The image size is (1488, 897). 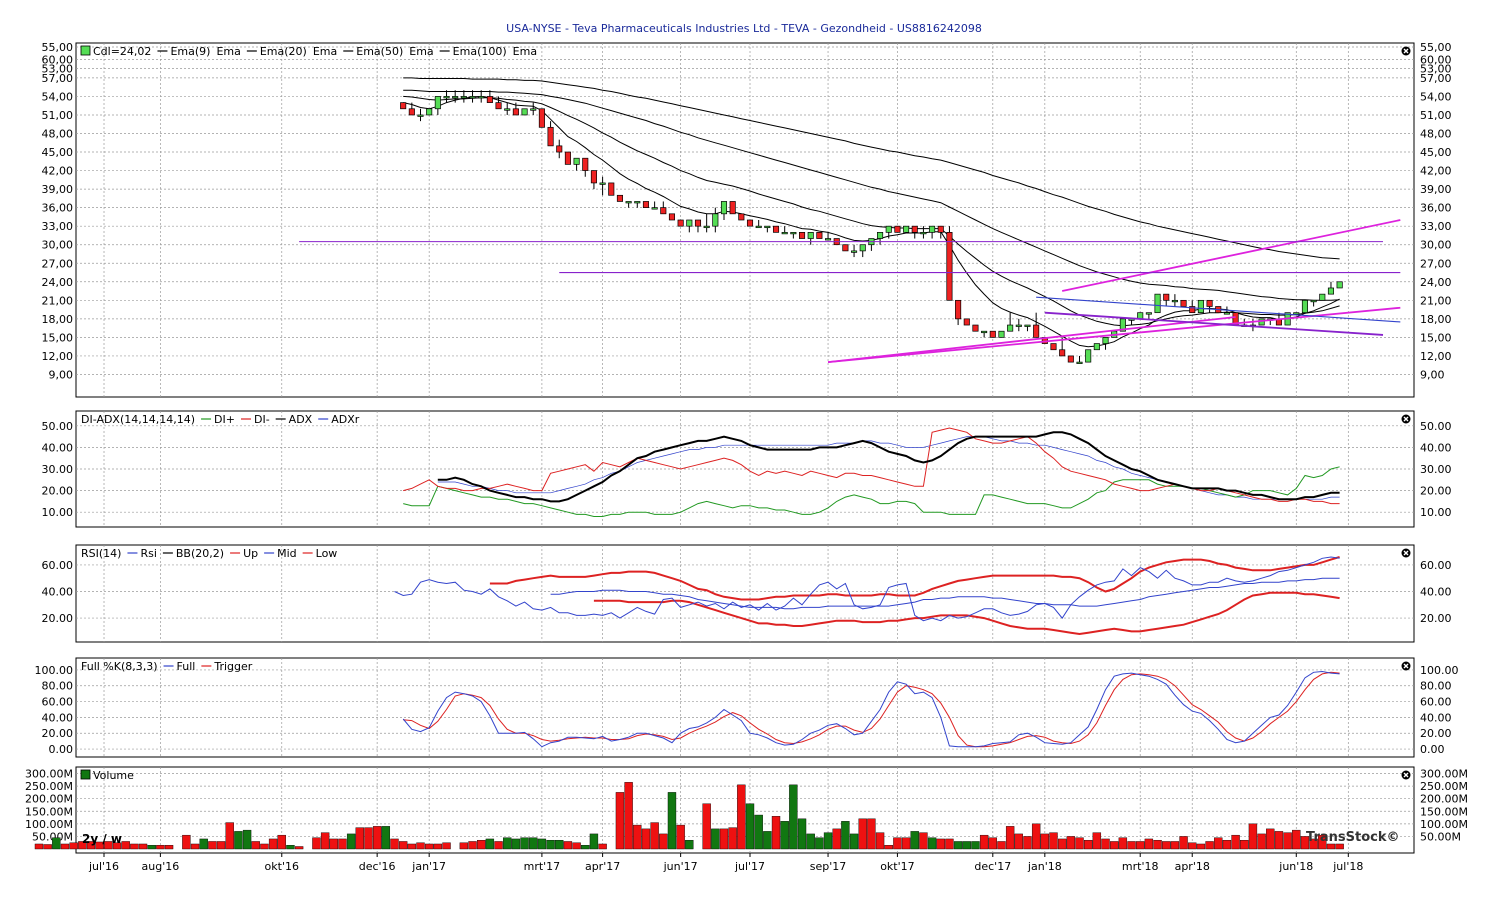 I want to click on y-tick-label-left: 42,00, so click(x=58, y=171).